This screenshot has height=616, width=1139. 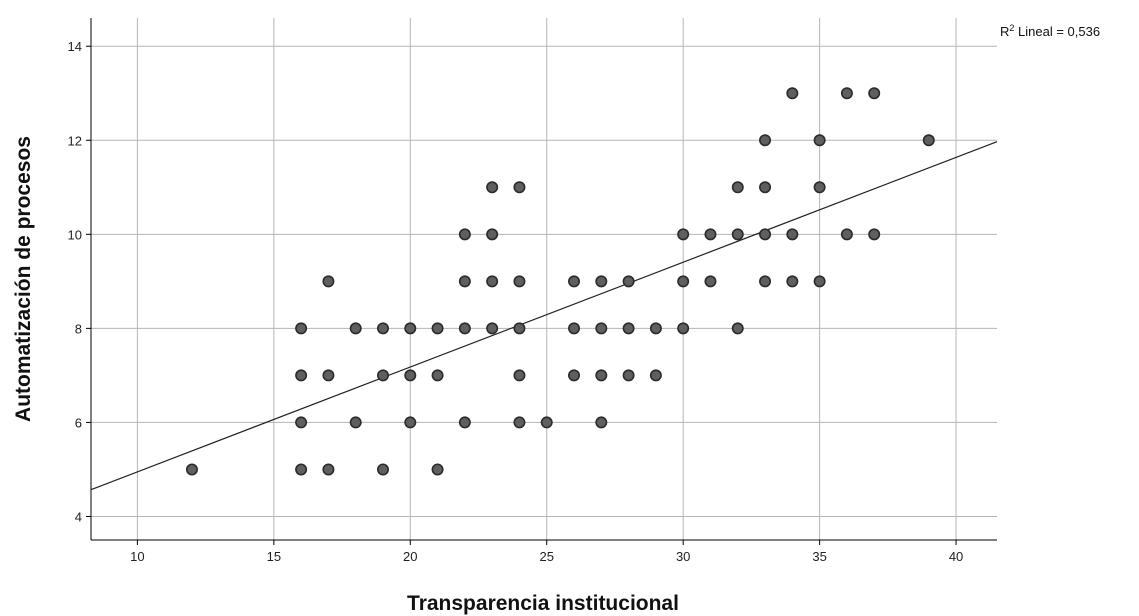 I want to click on y-axis-title: Automatización de procesos, so click(x=23, y=279).